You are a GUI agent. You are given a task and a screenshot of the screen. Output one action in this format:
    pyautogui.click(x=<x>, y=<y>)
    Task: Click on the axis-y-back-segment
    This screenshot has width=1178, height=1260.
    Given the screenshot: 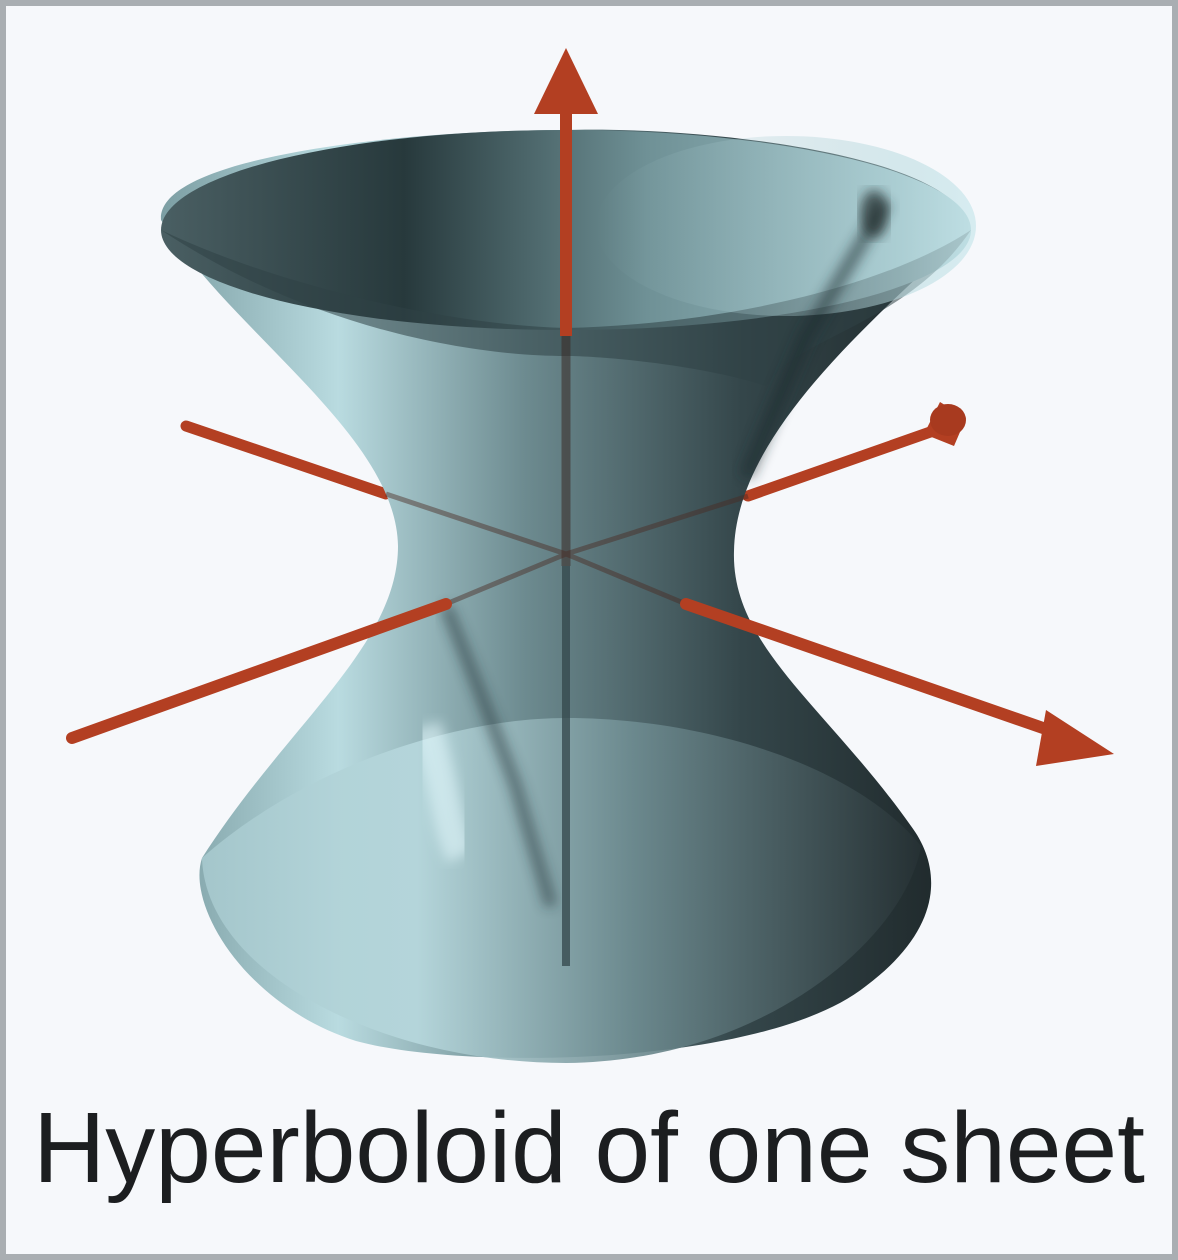 What is the action you would take?
    pyautogui.click(x=286, y=460)
    